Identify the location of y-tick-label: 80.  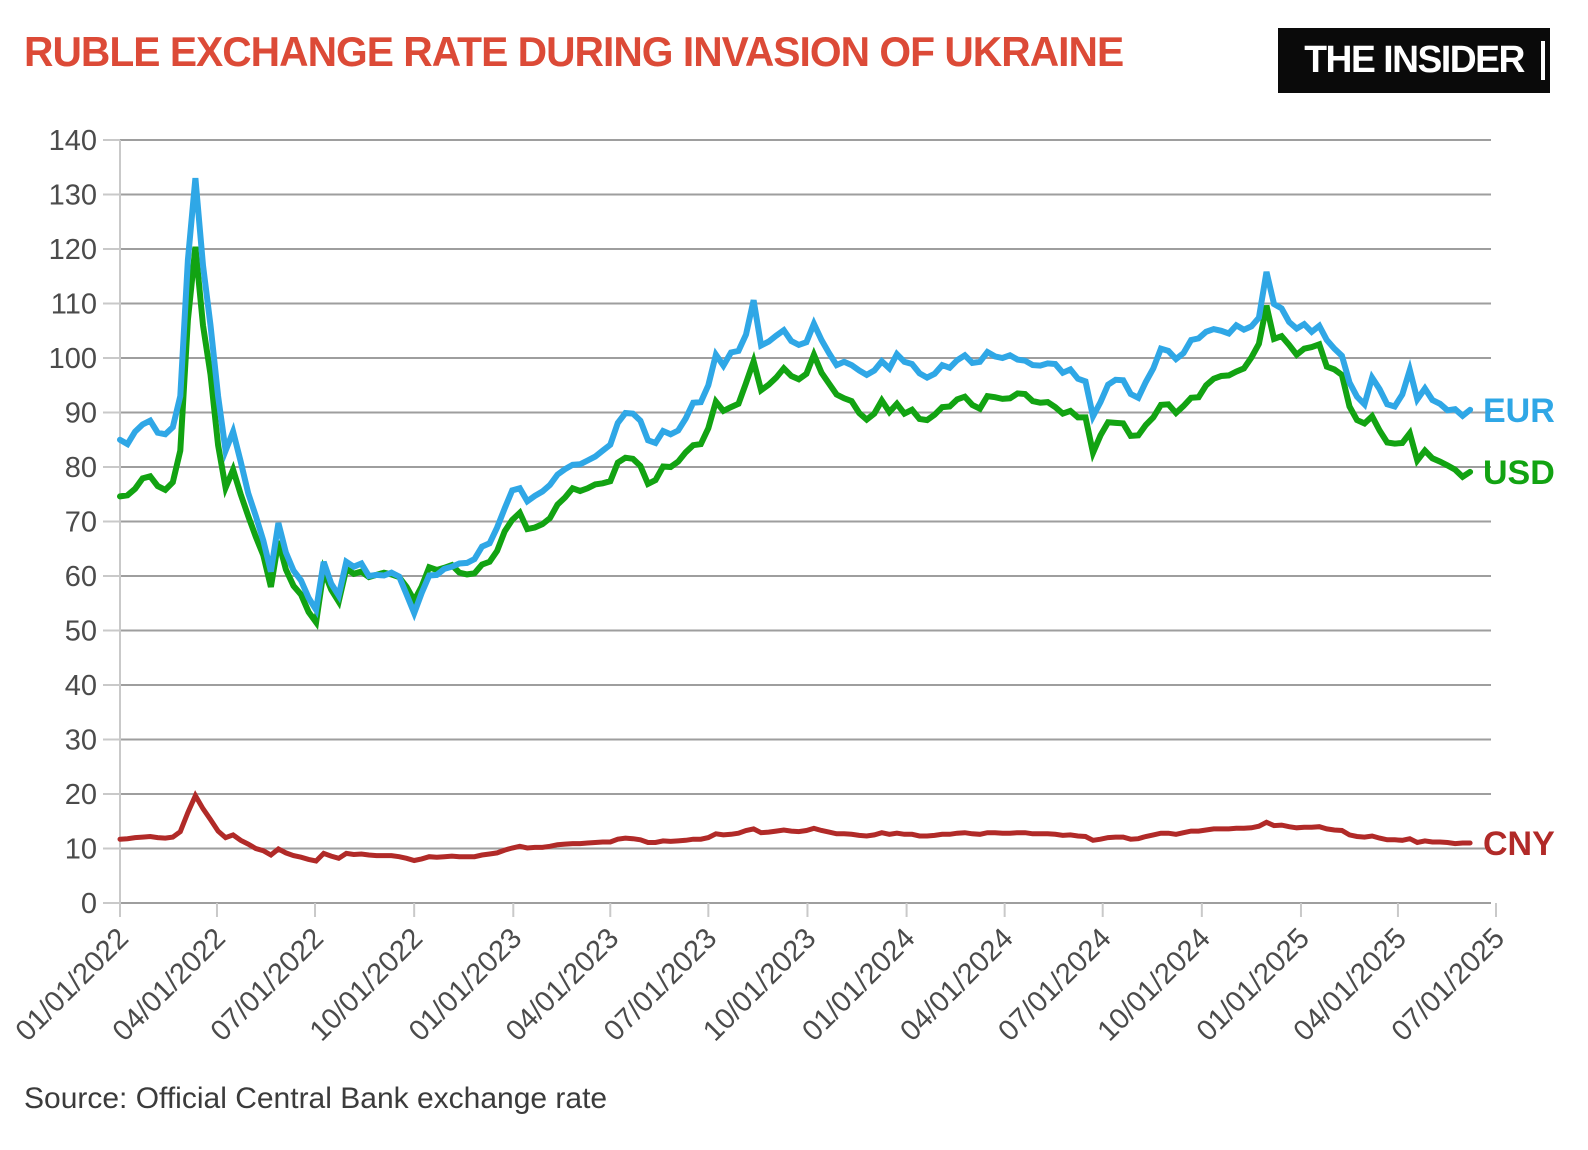
(81, 468).